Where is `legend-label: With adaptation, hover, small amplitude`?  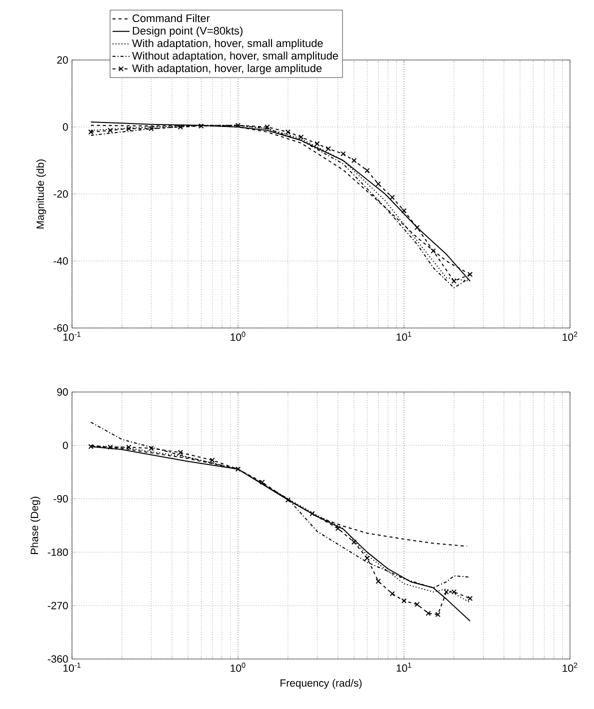 legend-label: With adaptation, hover, small amplitude is located at coordinates (227, 44).